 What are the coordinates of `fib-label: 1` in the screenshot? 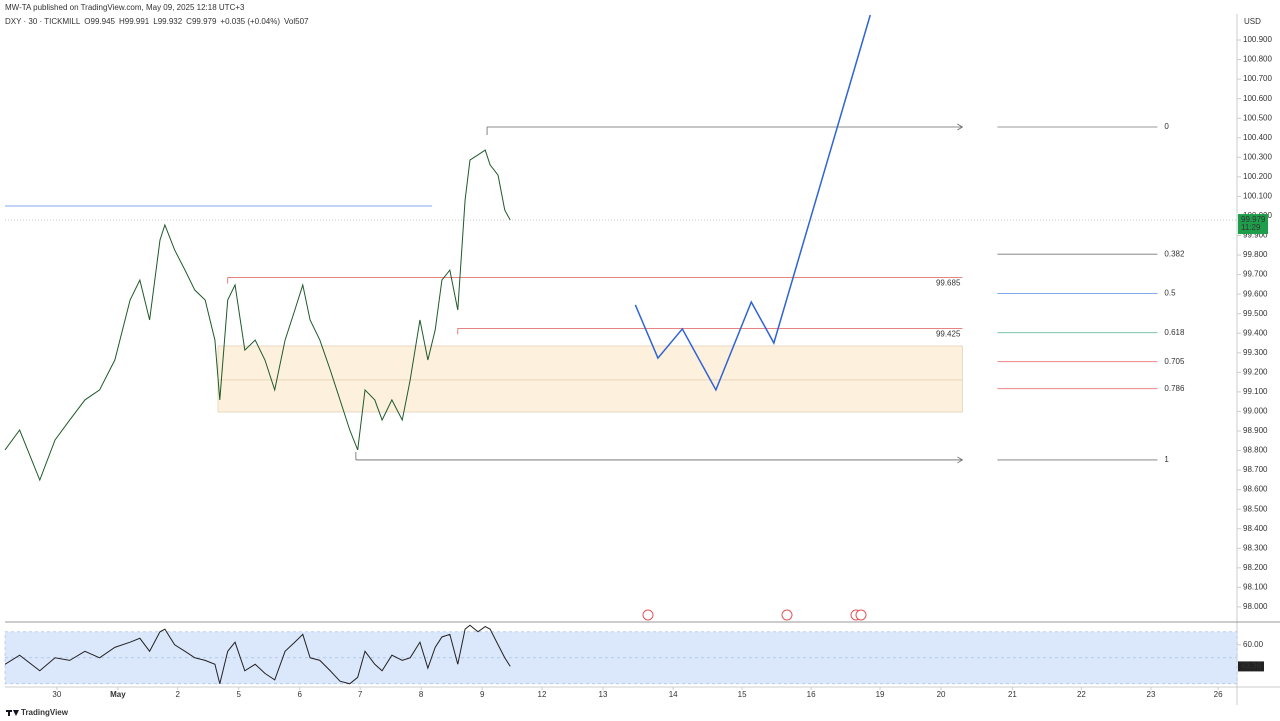 It's located at (1166, 459).